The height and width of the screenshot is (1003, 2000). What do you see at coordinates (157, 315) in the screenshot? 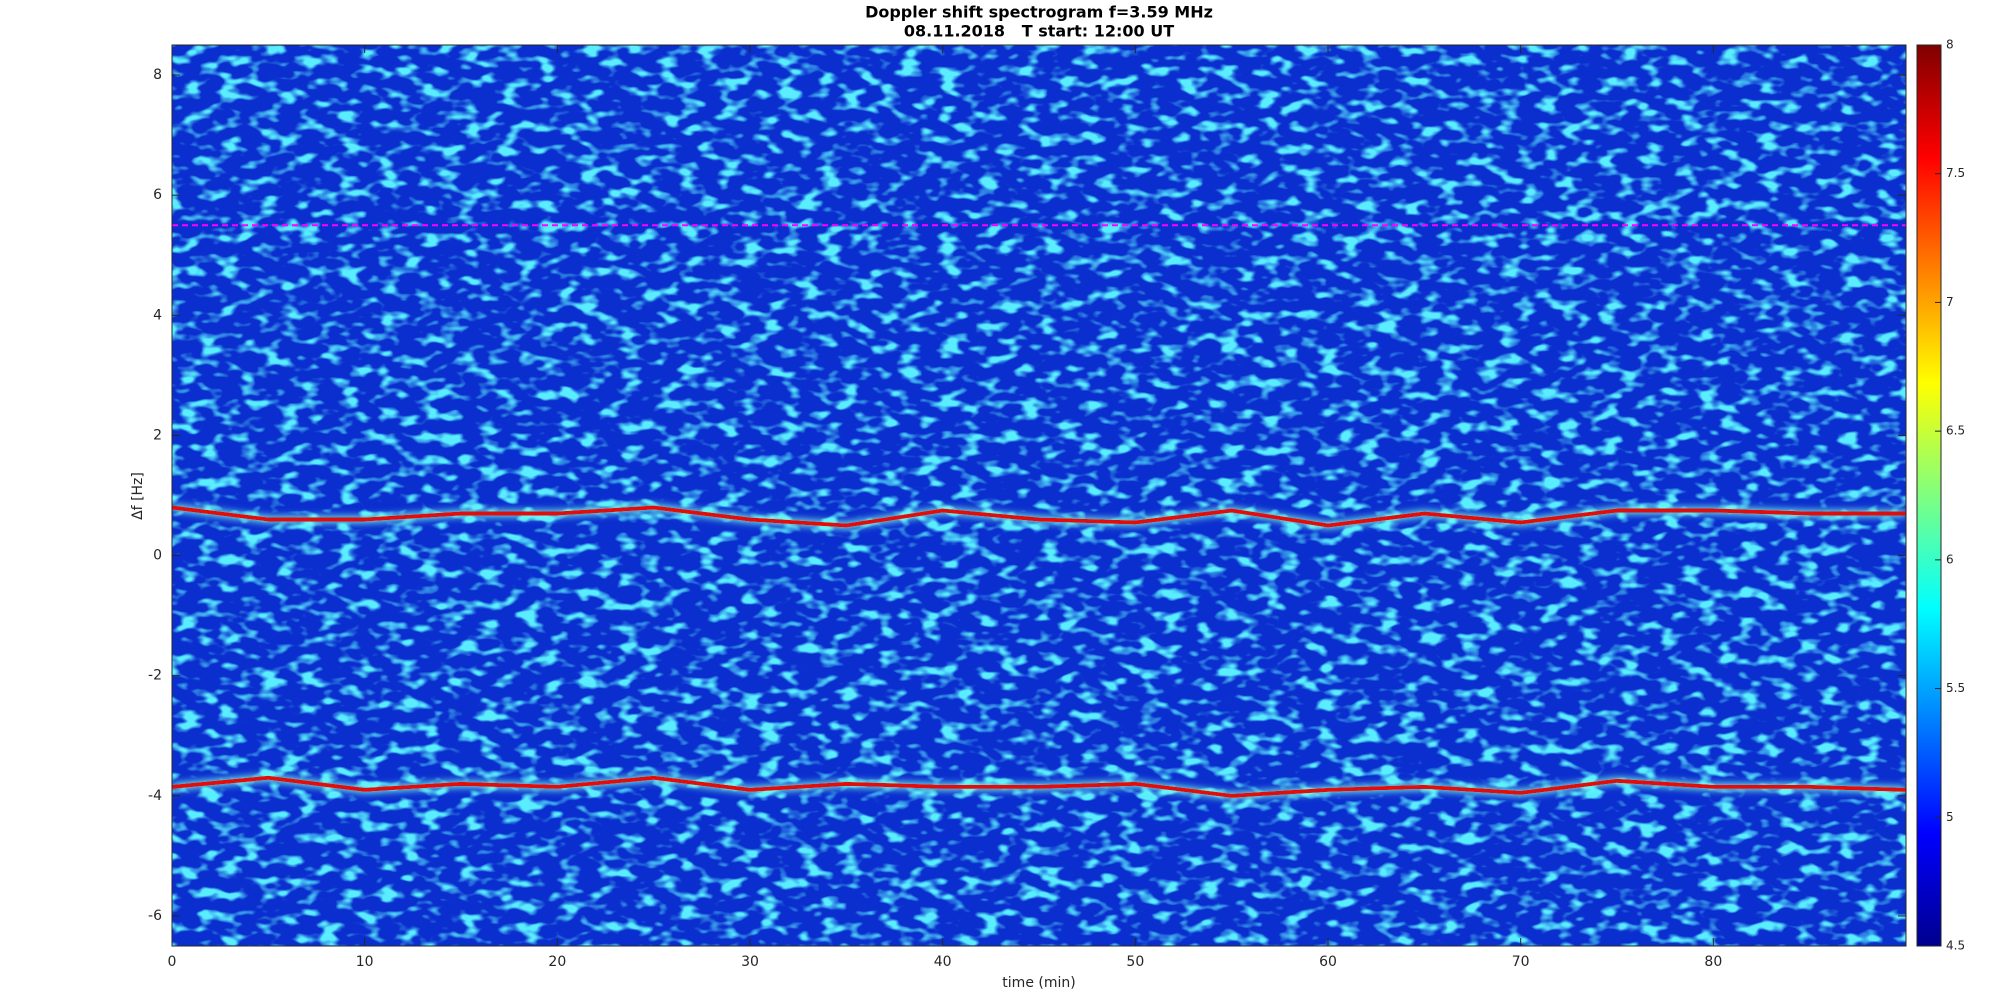
I see `y-tick-label: 4` at bounding box center [157, 315].